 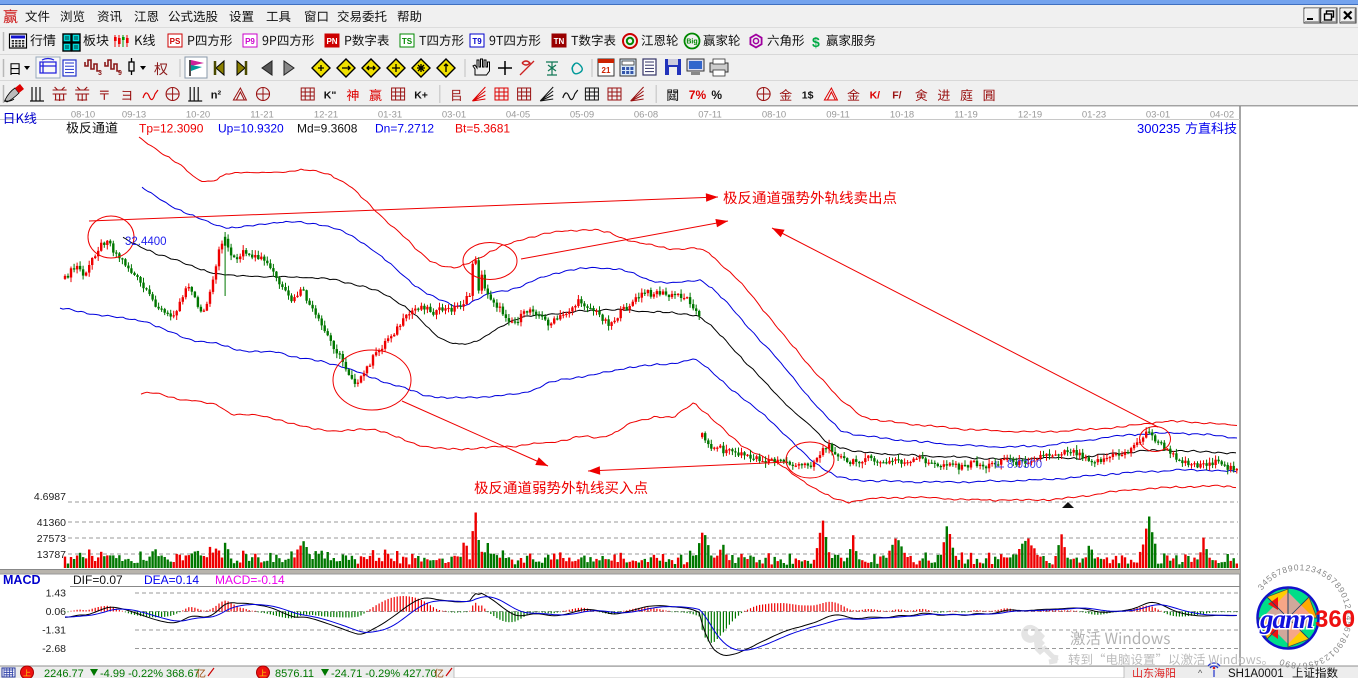 What do you see at coordinates (1286, 619) in the screenshot?
I see `svg-text: gann` at bounding box center [1286, 619].